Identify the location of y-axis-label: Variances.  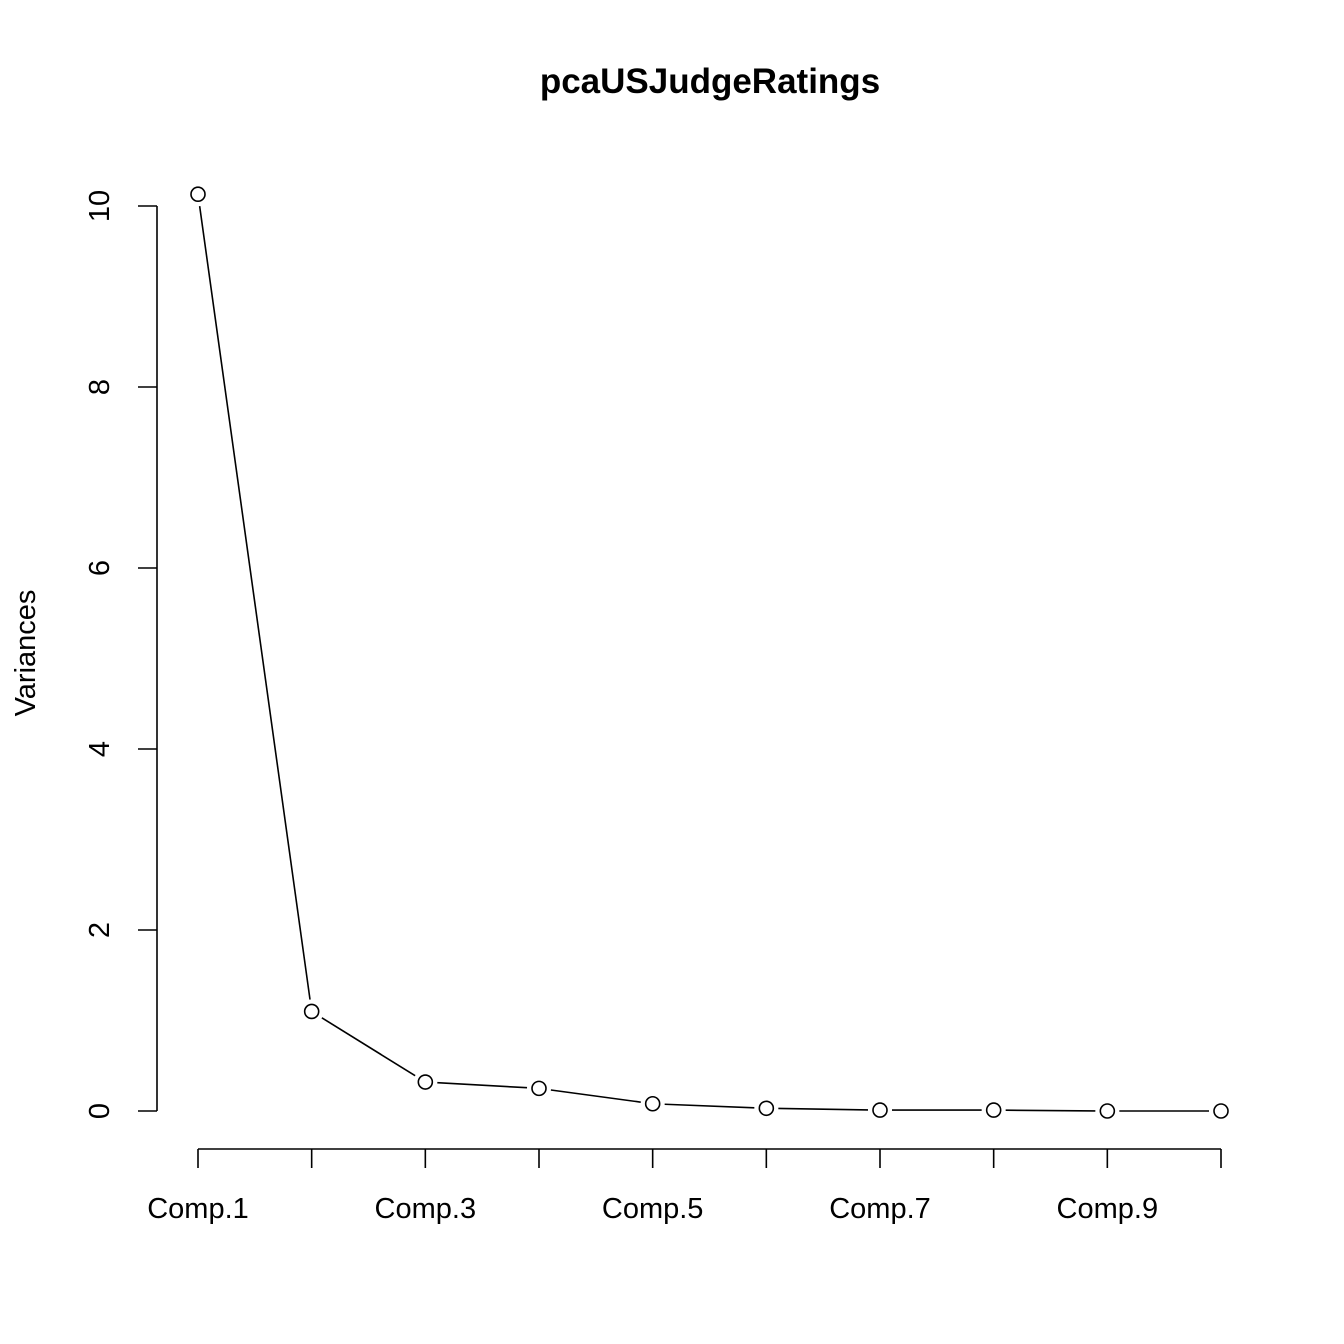
(26, 653).